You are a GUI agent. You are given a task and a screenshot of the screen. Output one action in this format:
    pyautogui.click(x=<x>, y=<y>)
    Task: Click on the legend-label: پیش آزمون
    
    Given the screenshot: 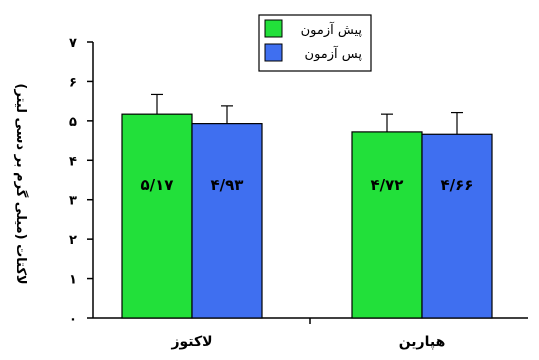 What is the action you would take?
    pyautogui.click(x=332, y=29)
    